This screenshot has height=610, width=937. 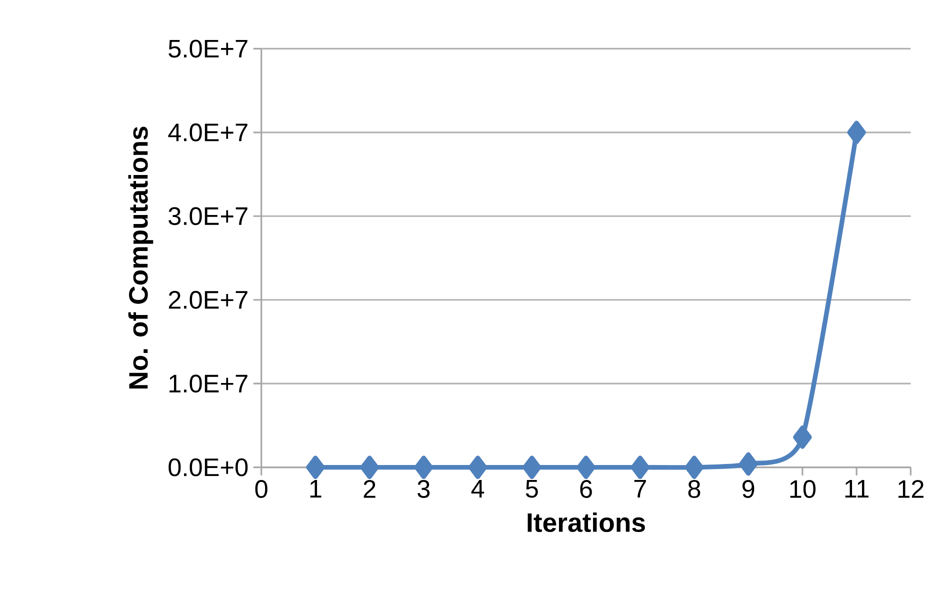 I want to click on y-tick-label: 5.0E+7, so click(x=208, y=49).